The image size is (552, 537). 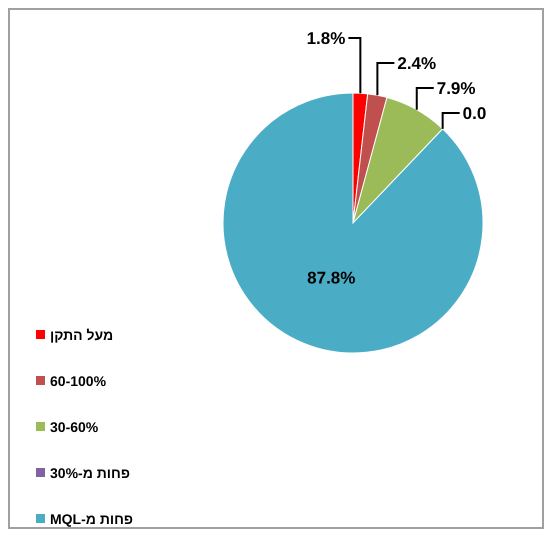 I want to click on legend-label: 60-100%, so click(x=78, y=381).